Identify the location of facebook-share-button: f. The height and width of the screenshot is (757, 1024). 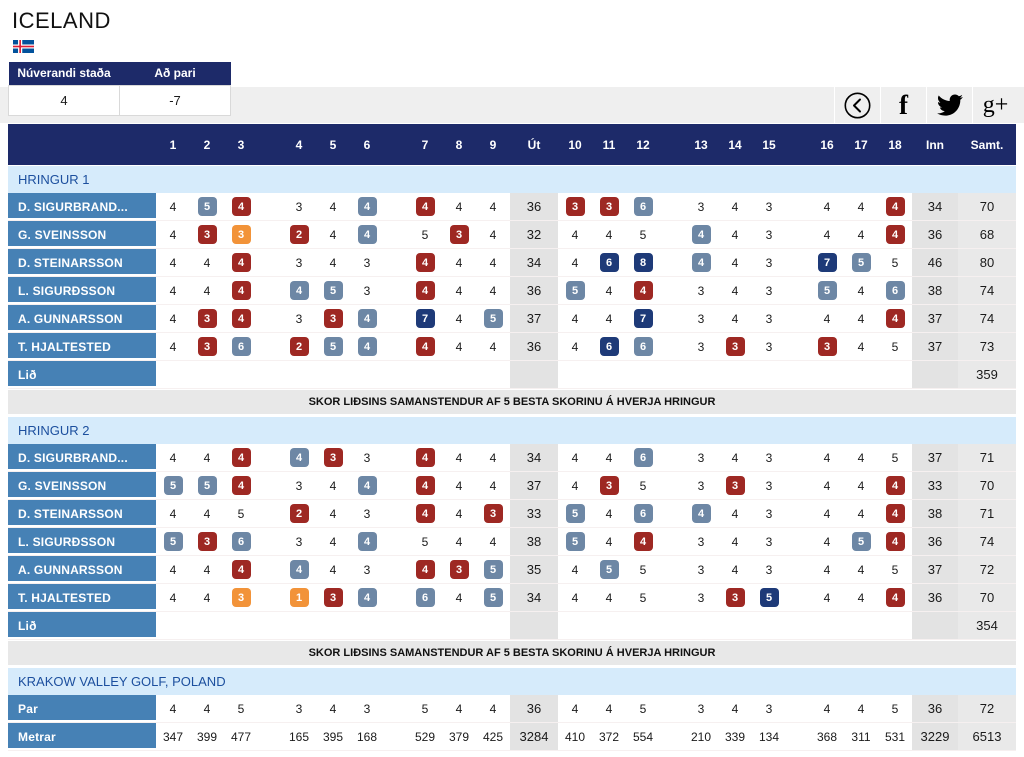
(903, 105).